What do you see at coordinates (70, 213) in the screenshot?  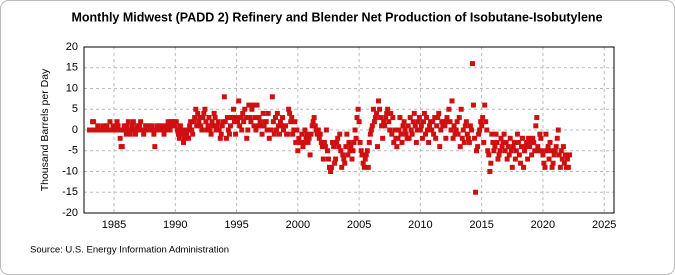 I see `y-tick-label: -20` at bounding box center [70, 213].